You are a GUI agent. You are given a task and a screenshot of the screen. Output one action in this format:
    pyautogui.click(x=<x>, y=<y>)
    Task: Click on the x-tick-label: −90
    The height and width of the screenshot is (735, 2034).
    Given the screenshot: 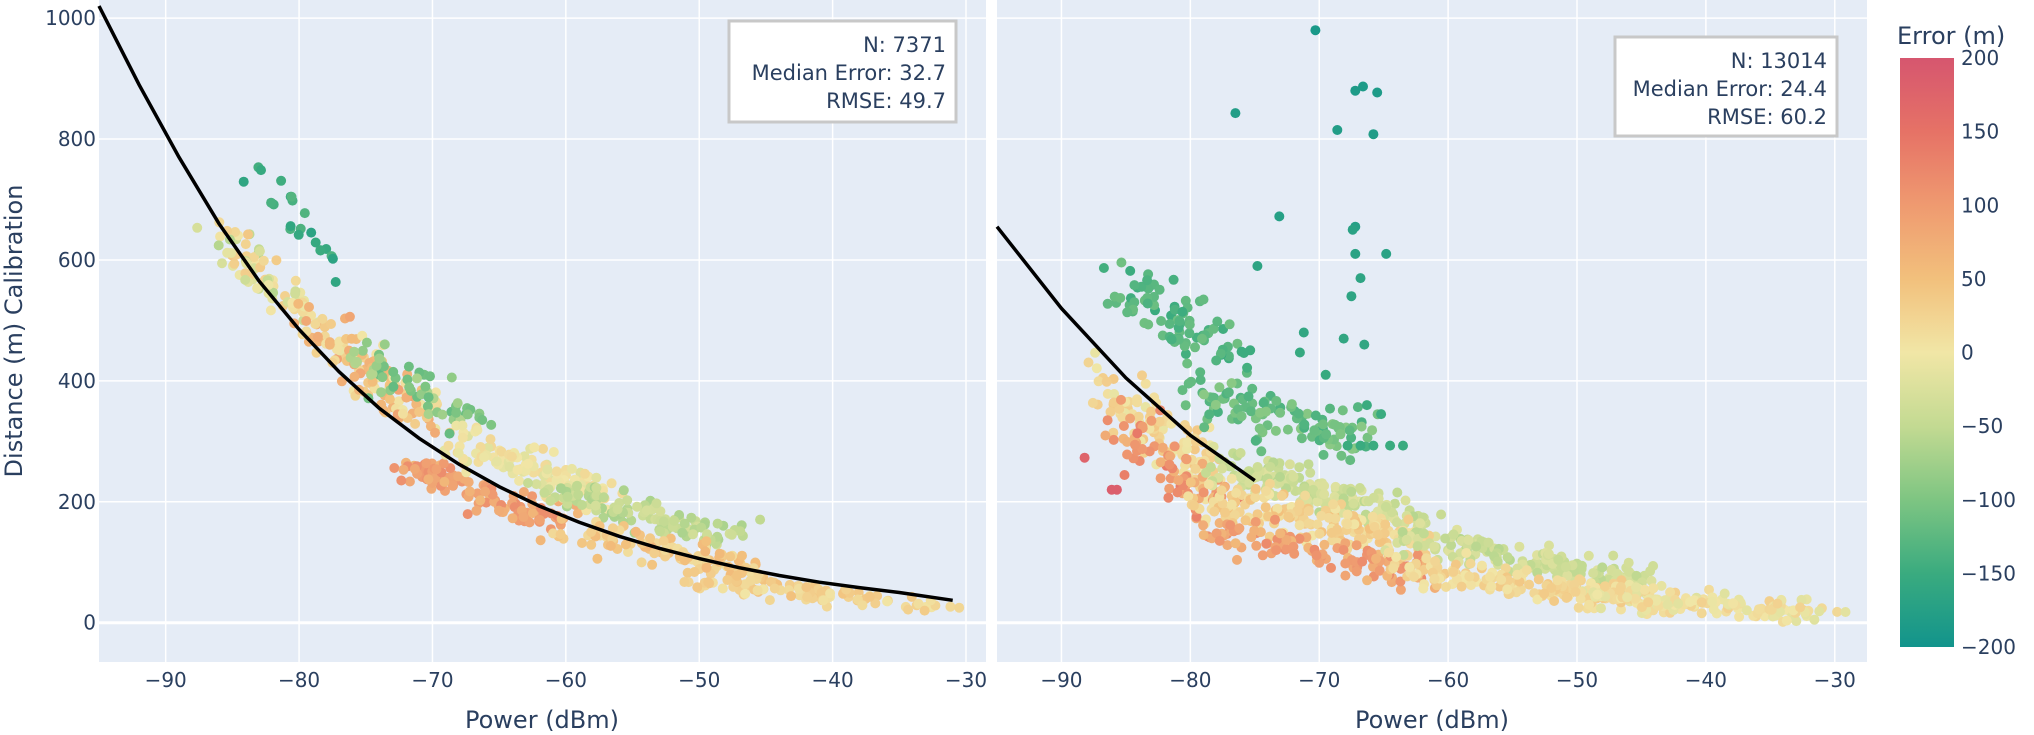 What is the action you would take?
    pyautogui.click(x=1061, y=680)
    